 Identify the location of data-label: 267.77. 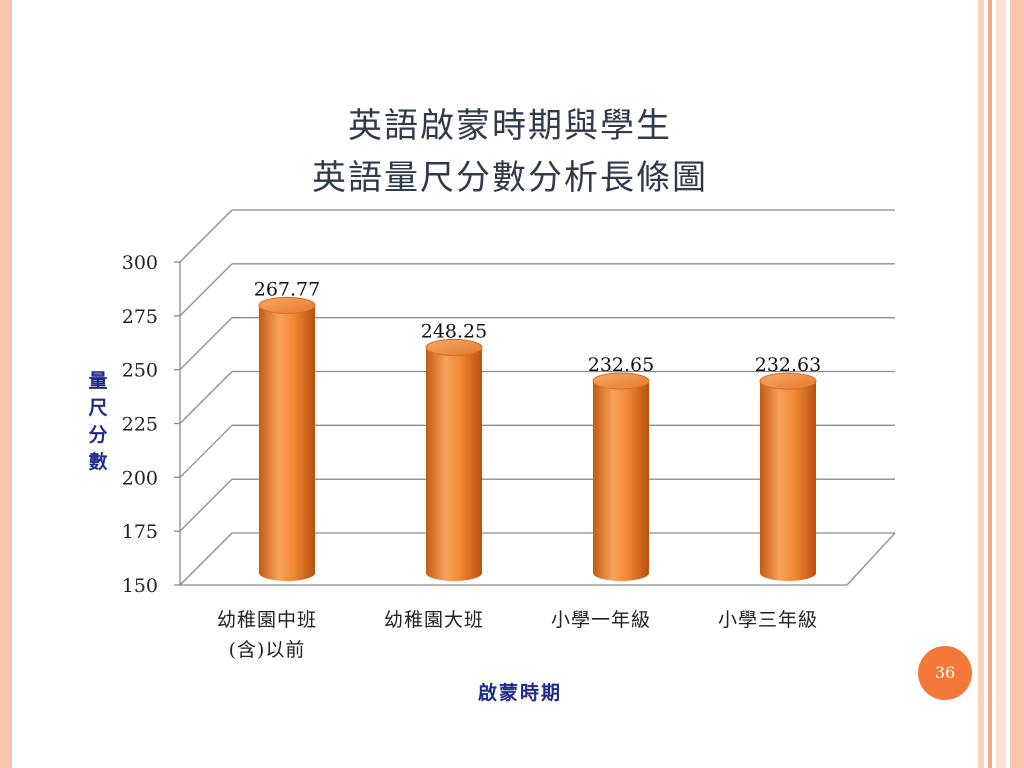
(287, 289).